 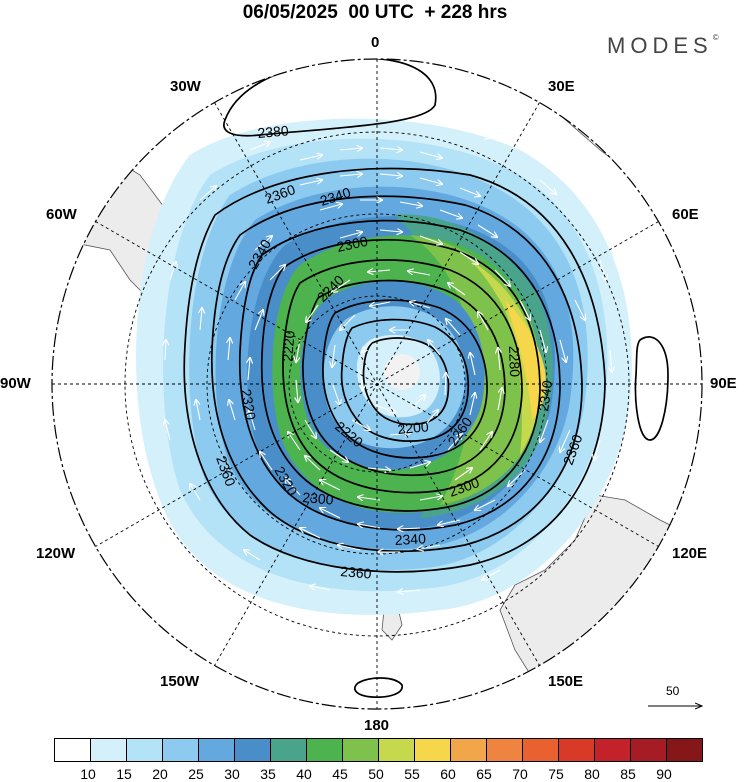 What do you see at coordinates (556, 774) in the screenshot?
I see `colorbar-tick-label: 75` at bounding box center [556, 774].